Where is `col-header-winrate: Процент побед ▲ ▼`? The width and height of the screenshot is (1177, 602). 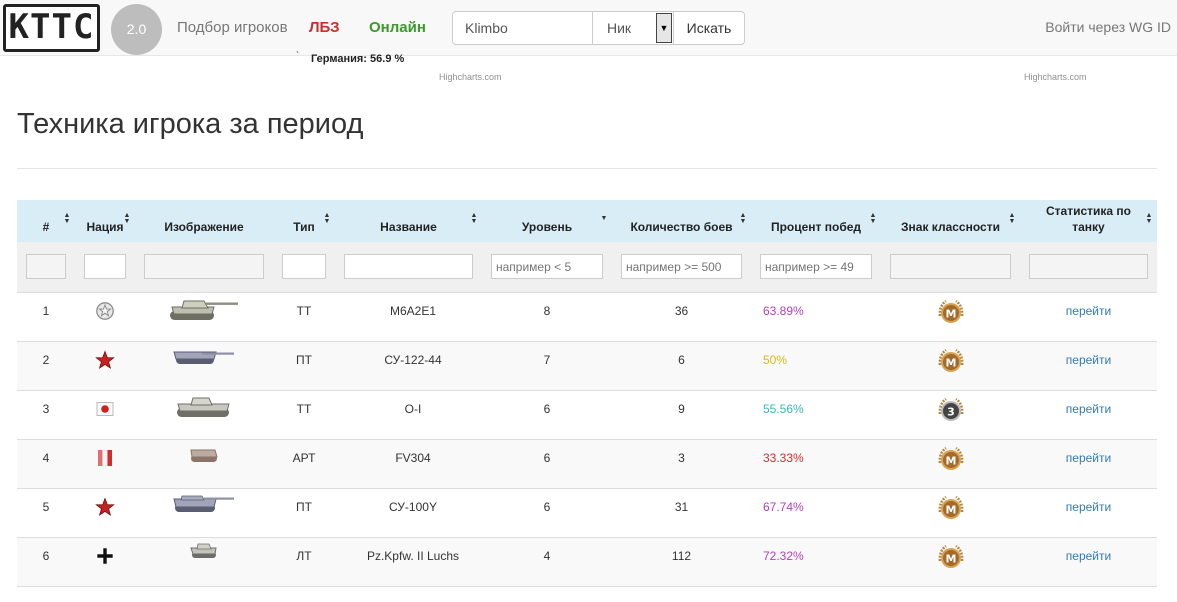 col-header-winrate: Процент побед ▲ ▼ is located at coordinates (816, 221).